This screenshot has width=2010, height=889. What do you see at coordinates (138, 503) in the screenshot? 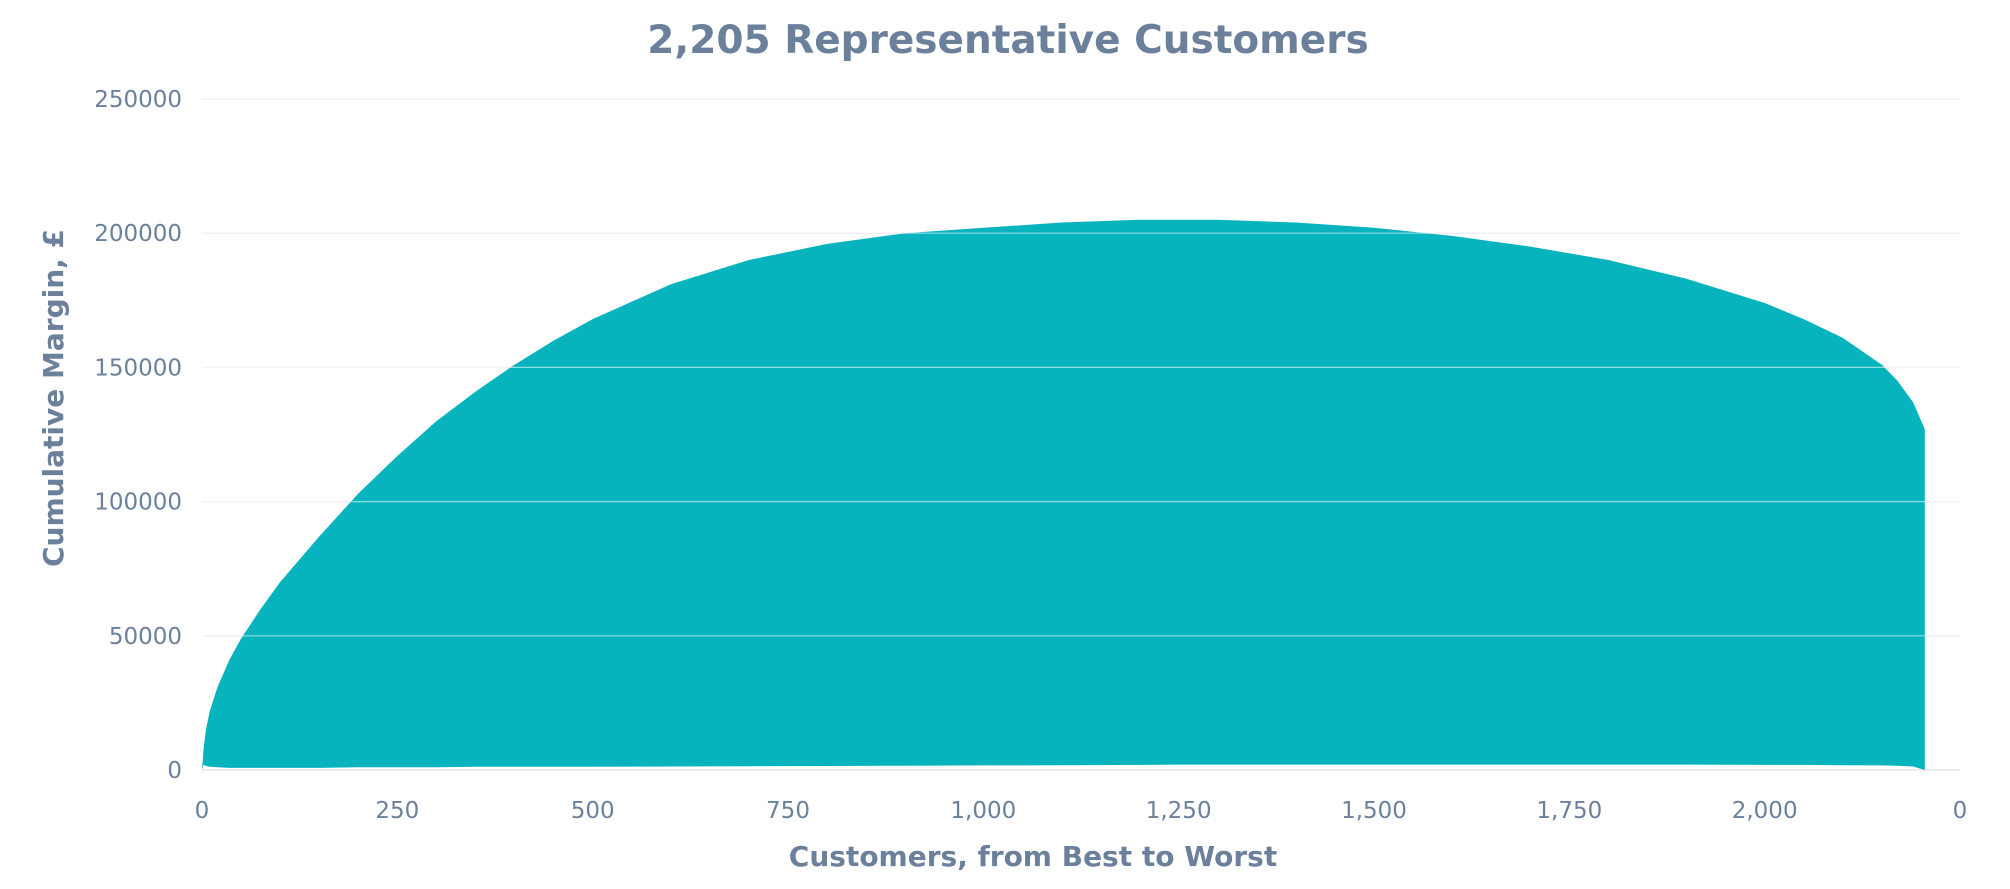
I see `y-tick-label: 100000` at bounding box center [138, 503].